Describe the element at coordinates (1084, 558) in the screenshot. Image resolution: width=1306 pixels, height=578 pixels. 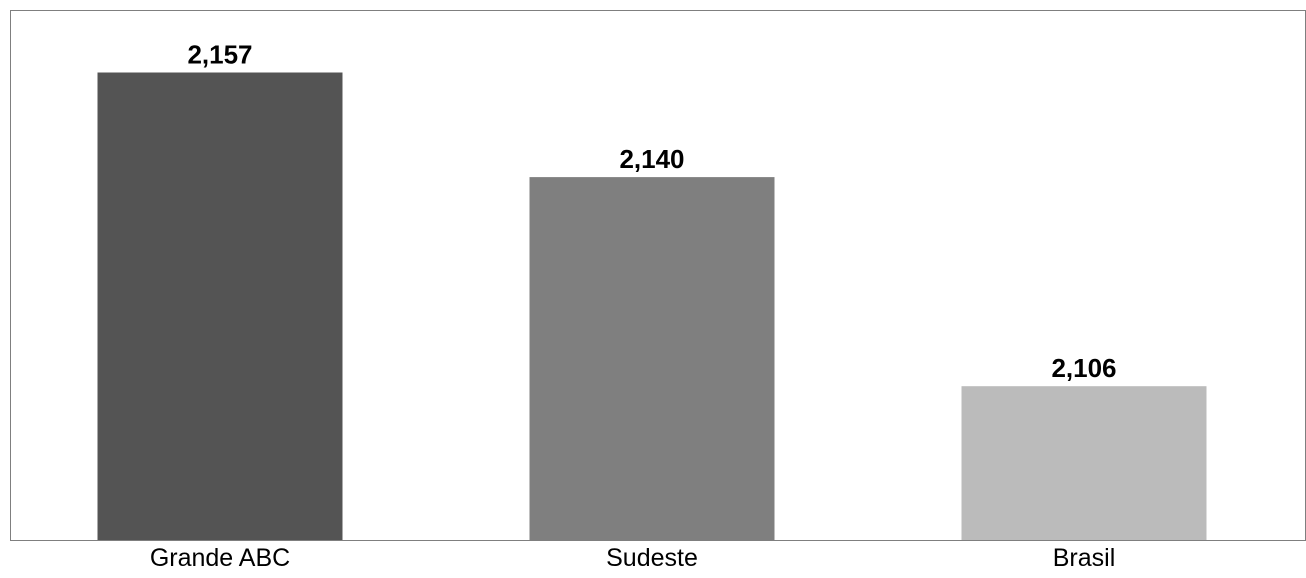
I see `category-label: Brasil` at that location.